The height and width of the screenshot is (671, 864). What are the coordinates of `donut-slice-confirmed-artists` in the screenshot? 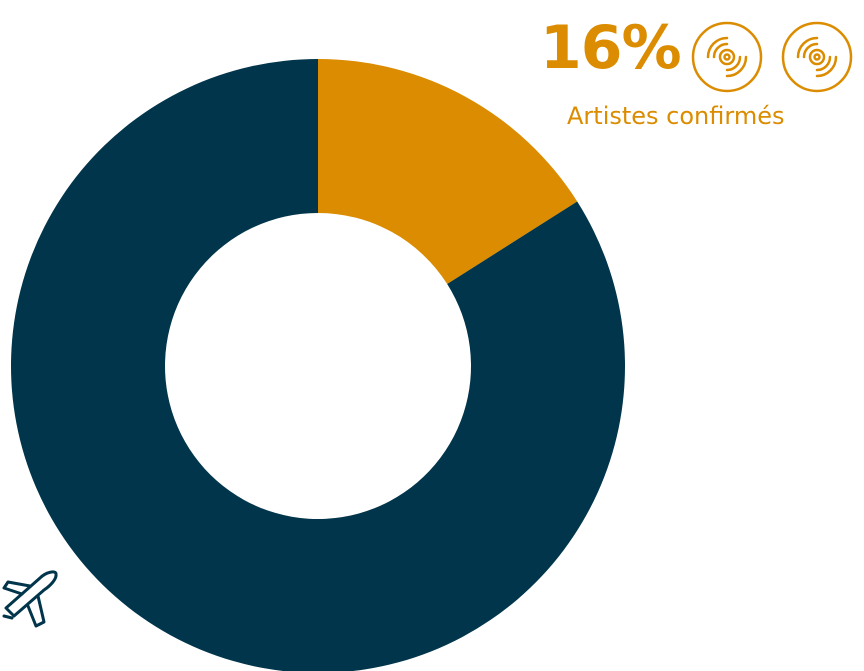 It's located at (448, 172).